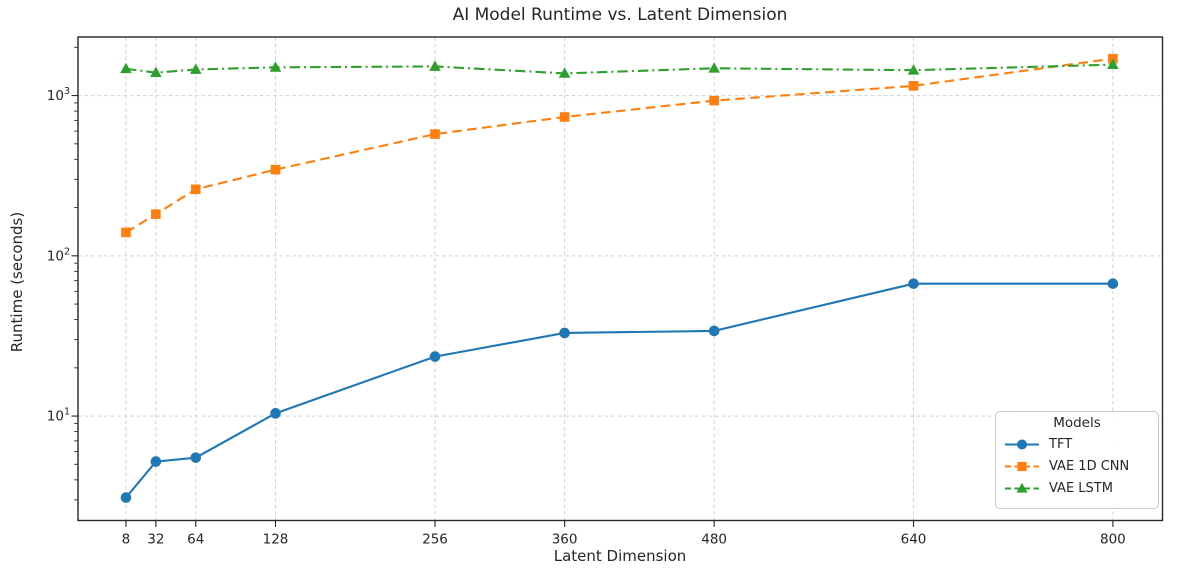 The image size is (1183, 581). I want to click on x-tick-label: 8, so click(126, 540).